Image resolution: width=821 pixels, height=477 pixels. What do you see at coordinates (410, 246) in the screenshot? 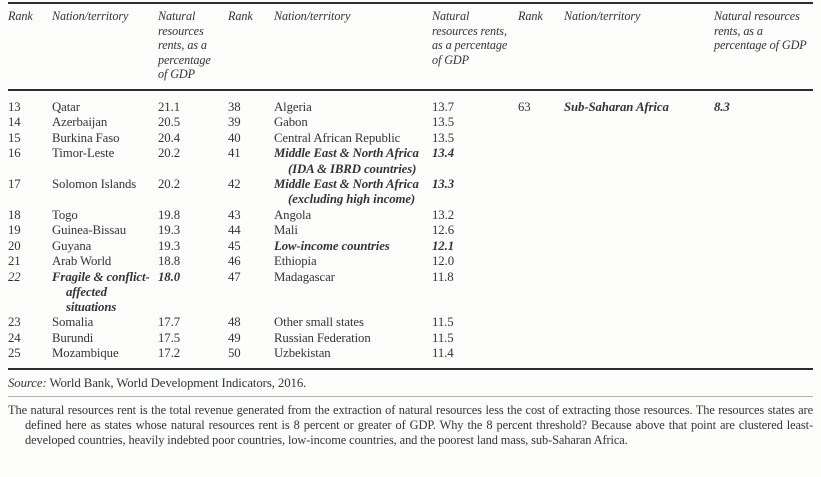
I see `table-row: 20 Guyana 19.3 45 Low-income countries 12.1` at bounding box center [410, 246].